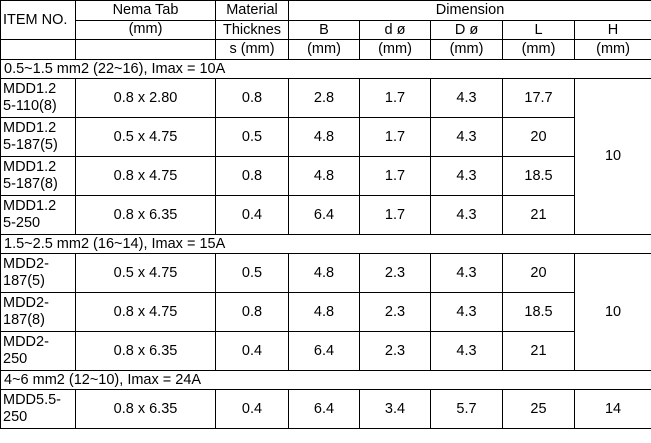 The width and height of the screenshot is (651, 443). I want to click on dim-col-h-label: H, so click(612, 30).